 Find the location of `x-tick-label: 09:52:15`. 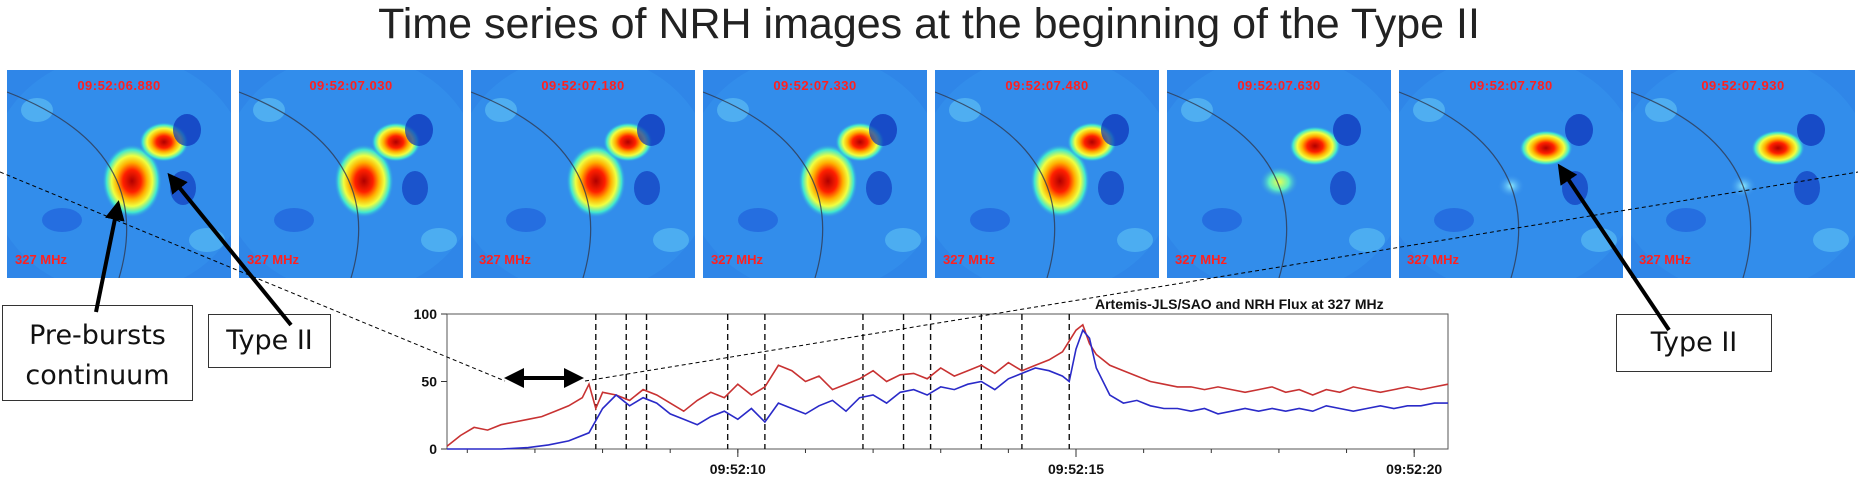

x-tick-label: 09:52:15 is located at coordinates (1076, 469).